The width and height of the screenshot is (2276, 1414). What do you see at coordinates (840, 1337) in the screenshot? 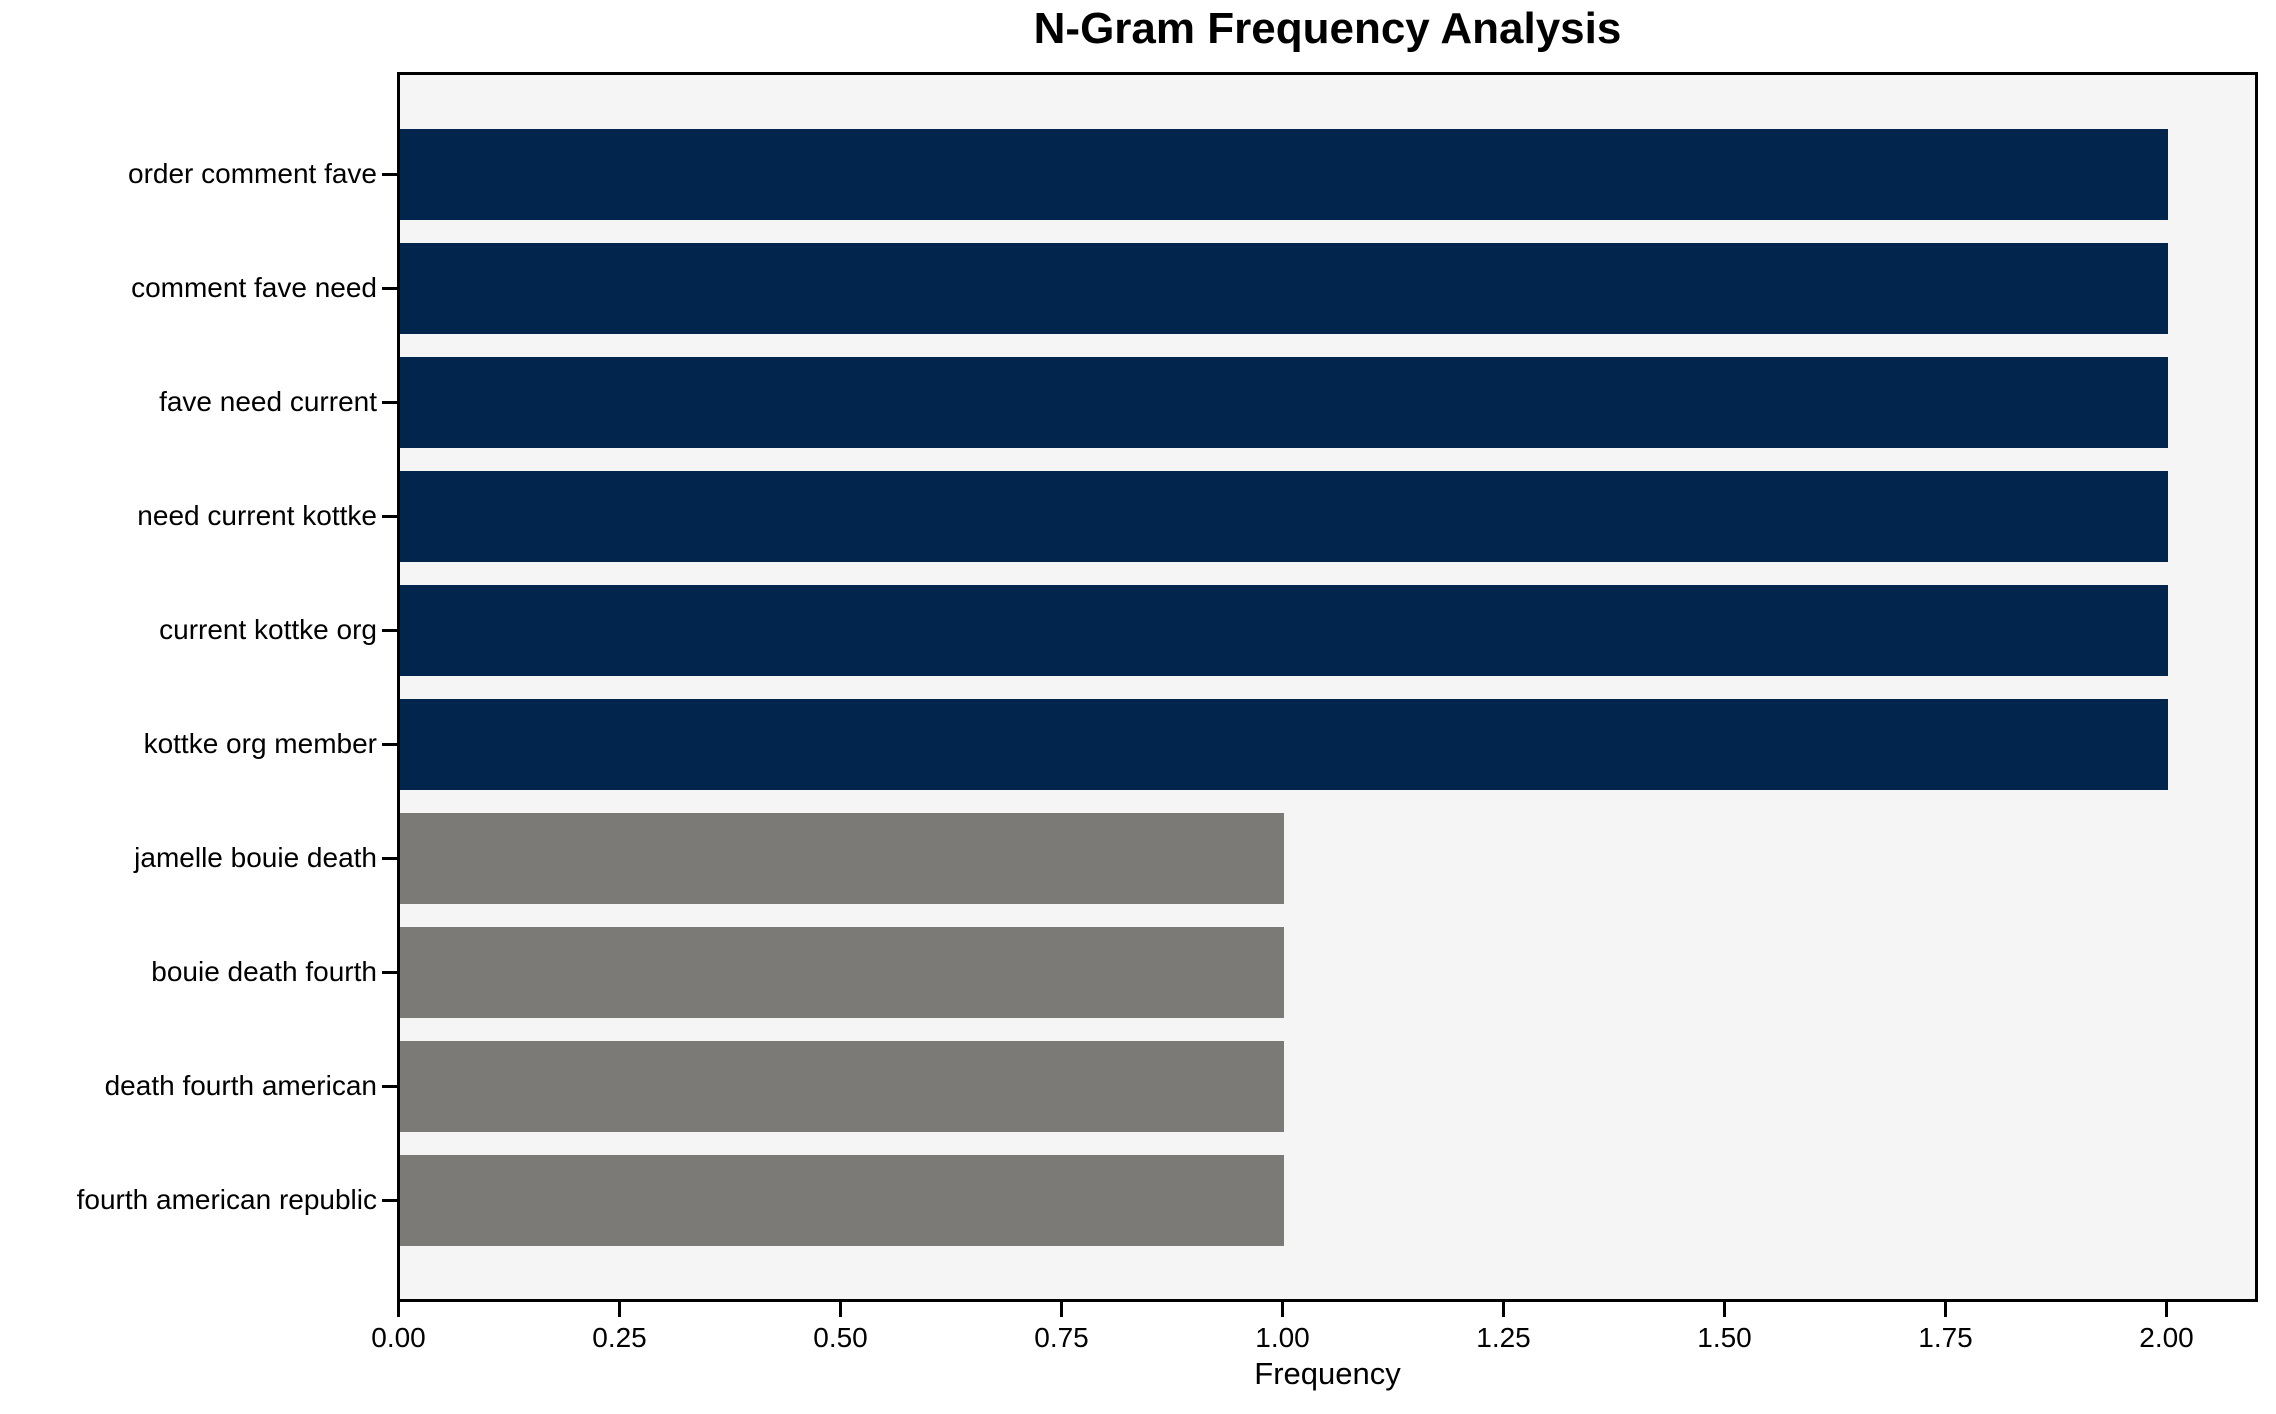
I see `x-tick-label: 0.50` at bounding box center [840, 1337].